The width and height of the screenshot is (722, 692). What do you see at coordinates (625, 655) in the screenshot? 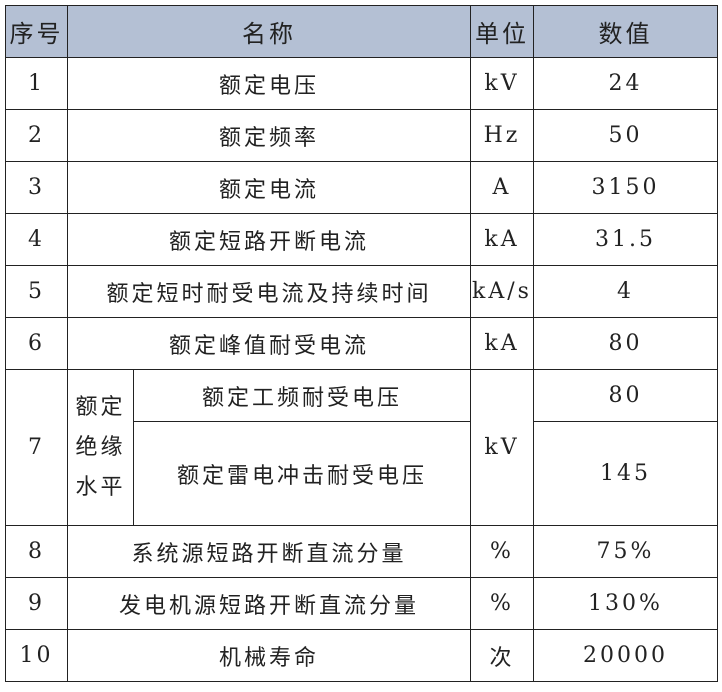
I see `cell-value: 20000` at bounding box center [625, 655].